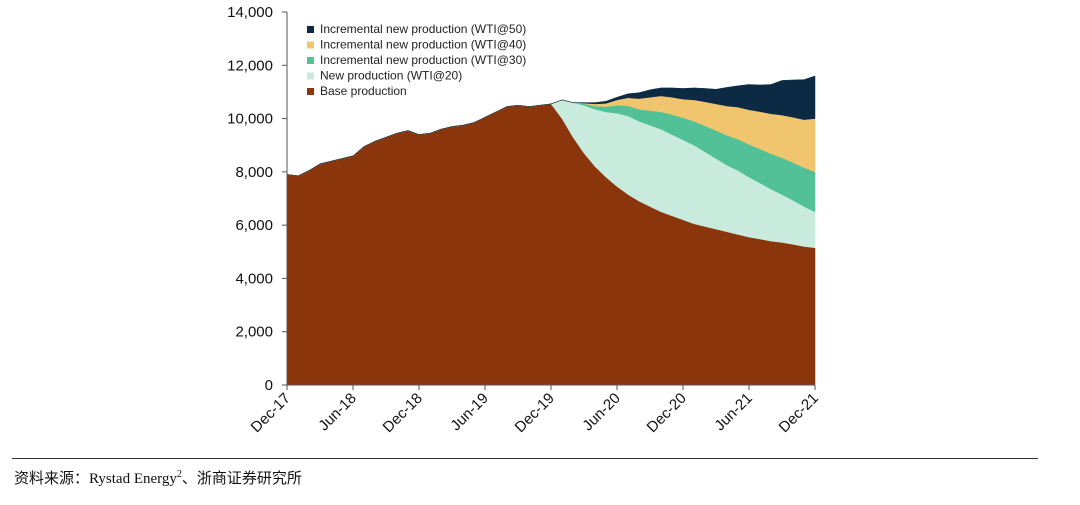 Image resolution: width=1080 pixels, height=505 pixels. Describe the element at coordinates (250, 119) in the screenshot. I see `y-tick-label: 10,000` at that location.